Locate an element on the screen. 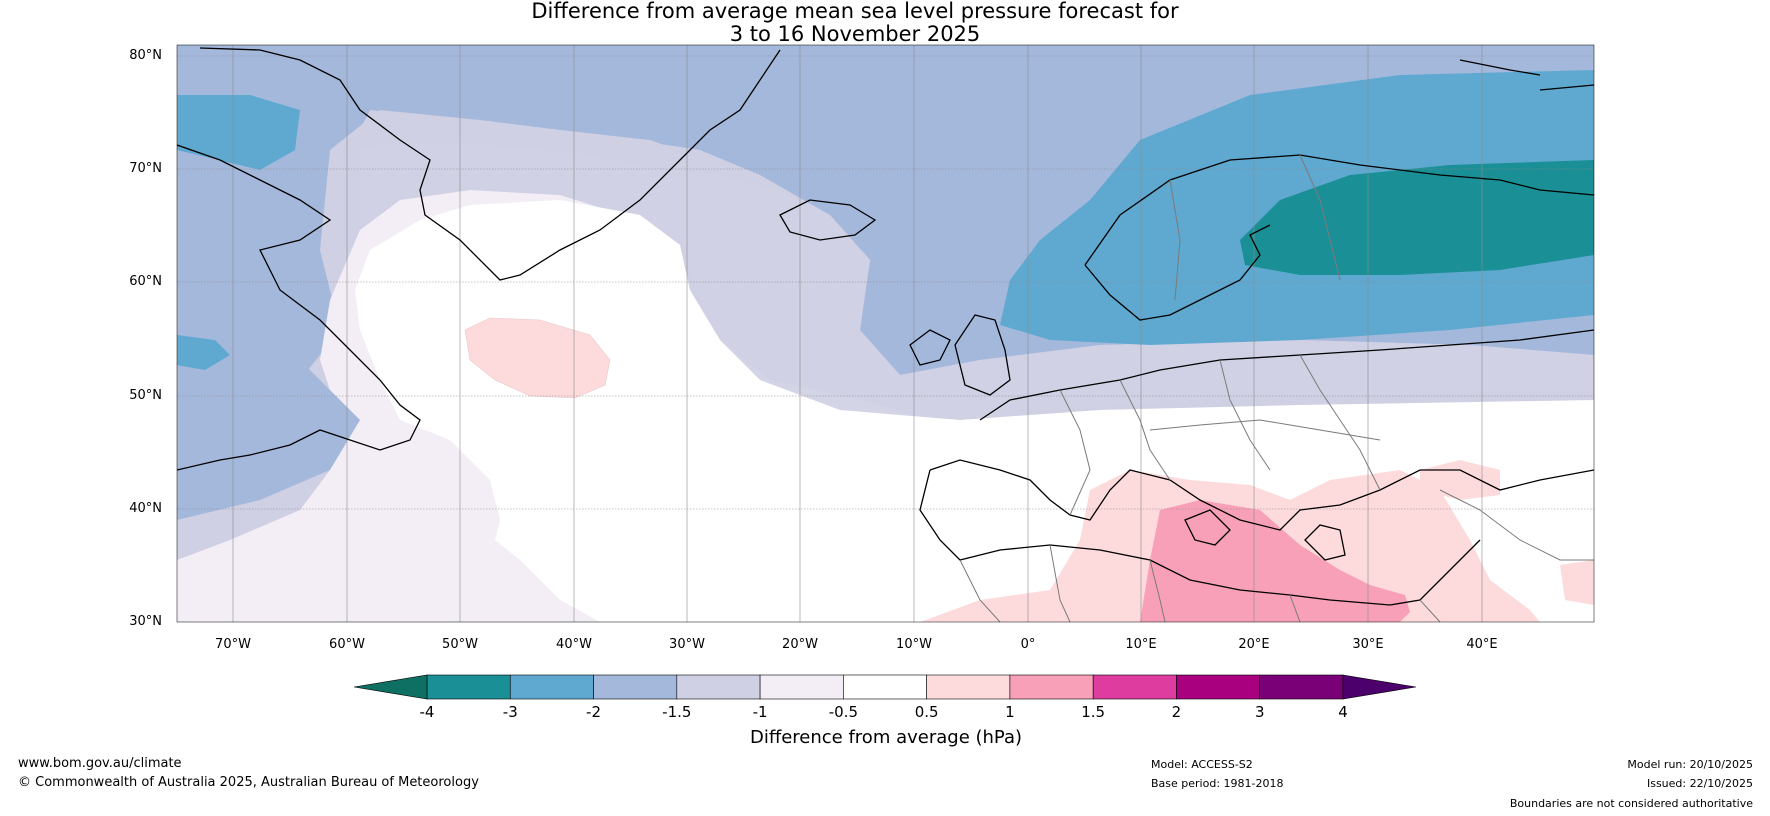  border-africa is located at coordinates (1200, 583).